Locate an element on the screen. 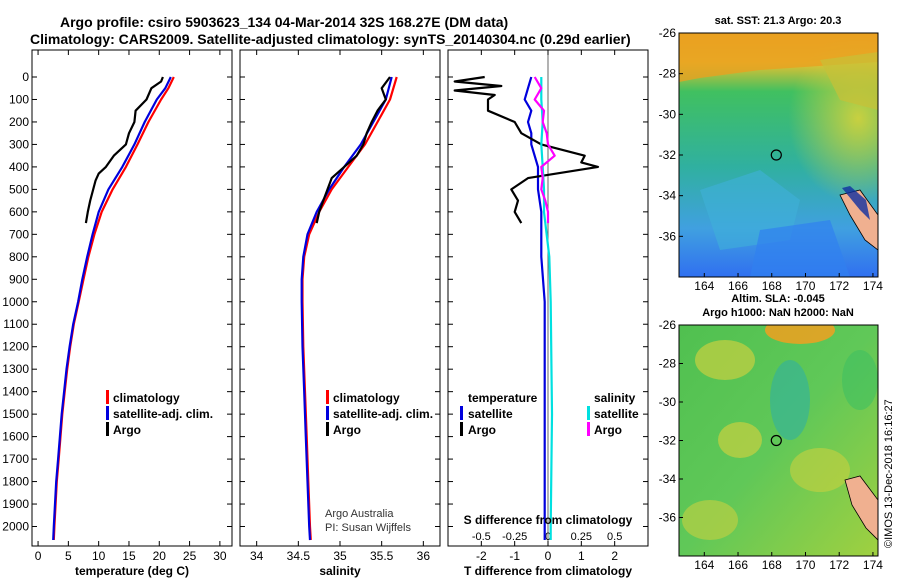 The image size is (900, 580). temperature-satellite-line is located at coordinates (534, 308).